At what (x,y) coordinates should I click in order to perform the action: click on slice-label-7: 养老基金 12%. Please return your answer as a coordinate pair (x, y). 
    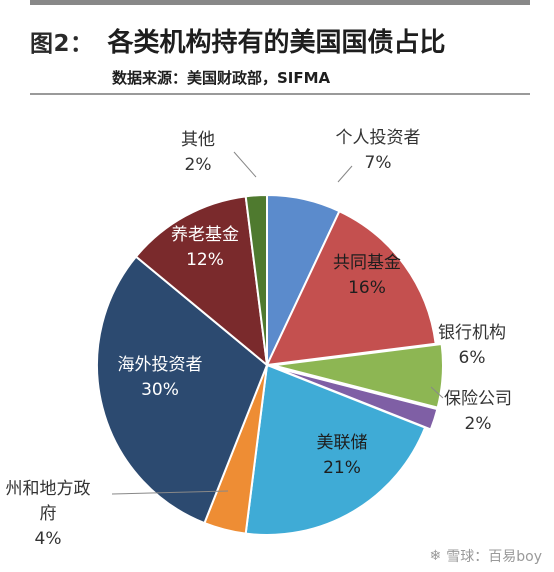
    Looking at the image, I should click on (205, 247).